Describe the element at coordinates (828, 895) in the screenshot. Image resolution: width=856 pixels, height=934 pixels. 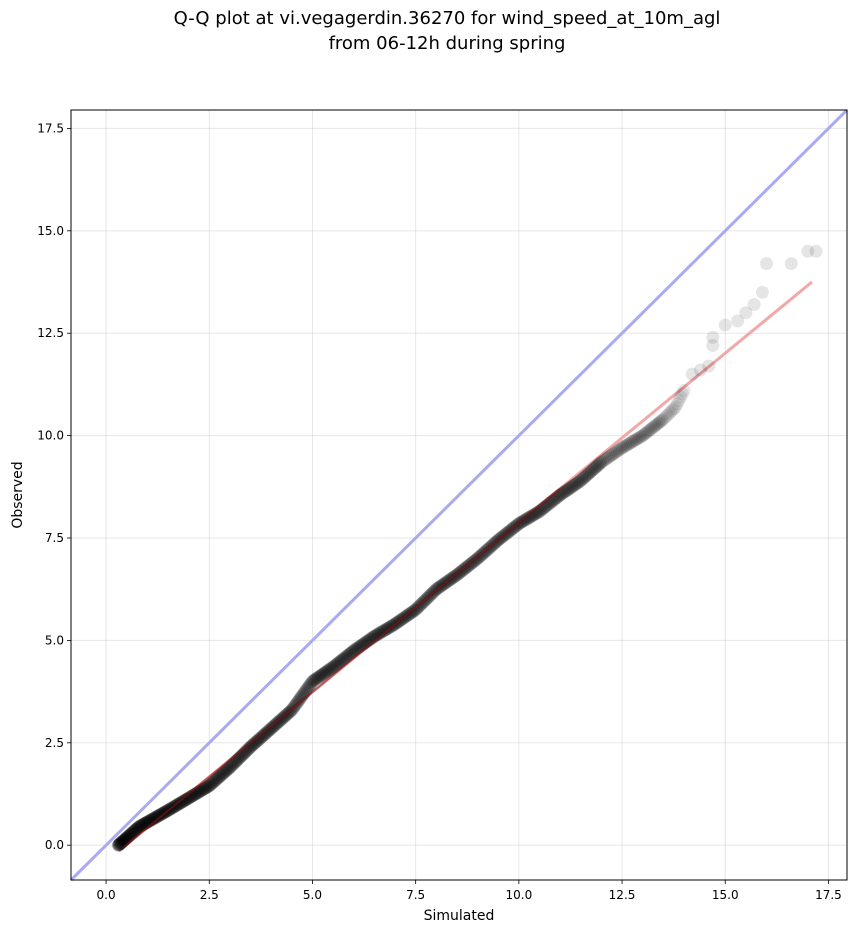
I see `x-tick-label: 17.5` at that location.